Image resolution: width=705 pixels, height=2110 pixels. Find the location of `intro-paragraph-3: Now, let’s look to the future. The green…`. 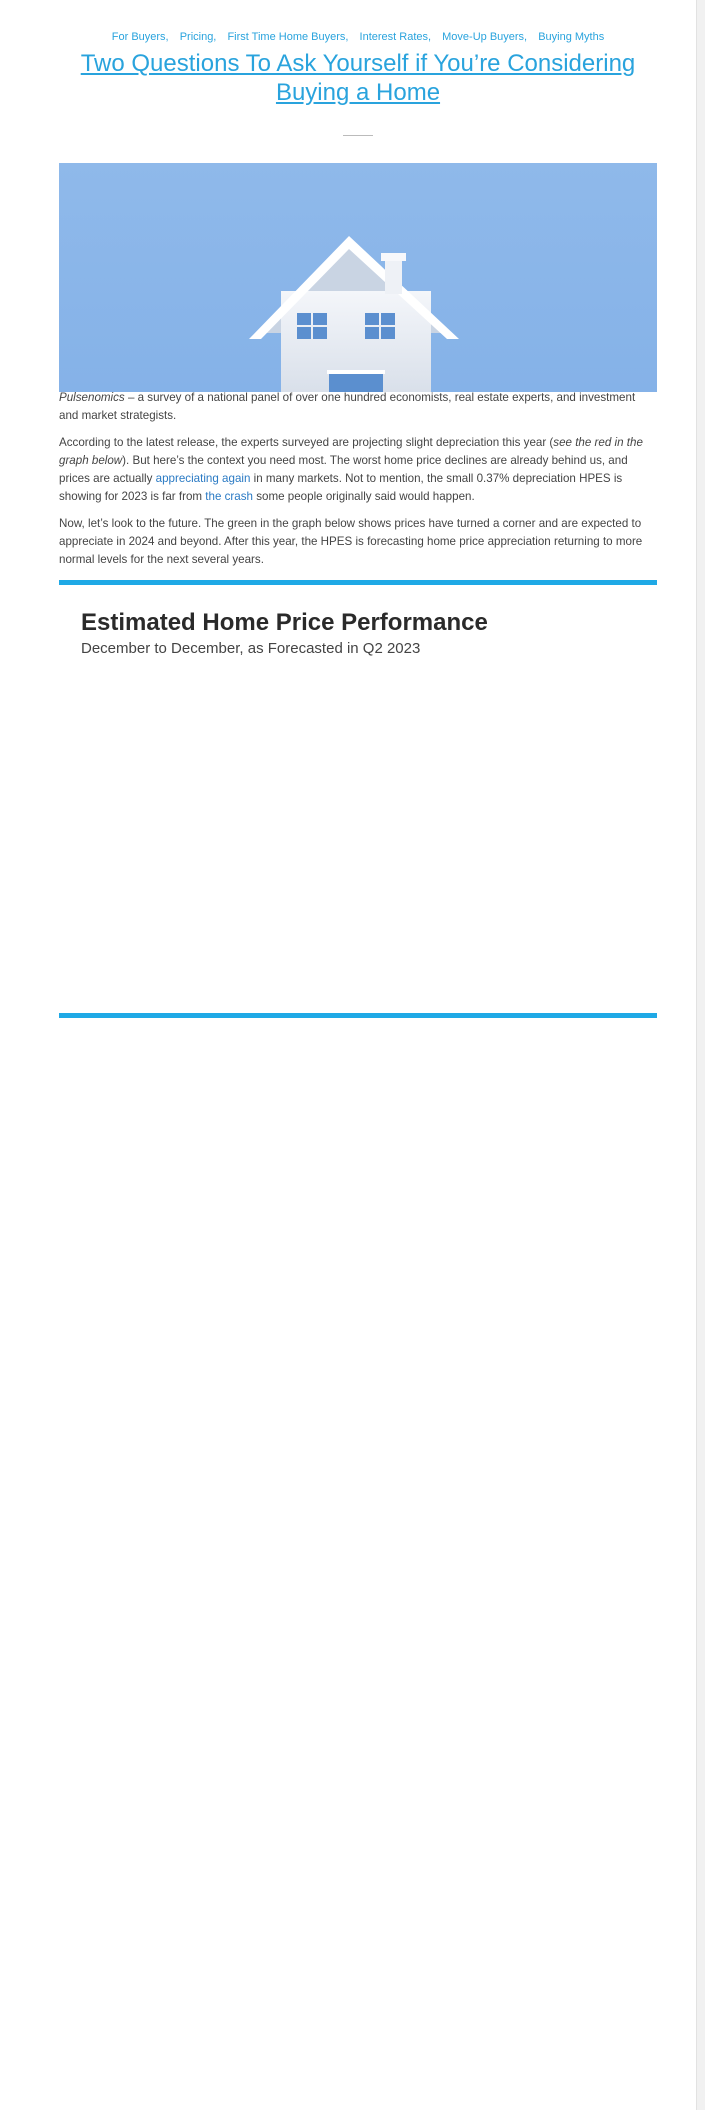

intro-paragraph-3: Now, let’s look to the future. The green… is located at coordinates (351, 541).